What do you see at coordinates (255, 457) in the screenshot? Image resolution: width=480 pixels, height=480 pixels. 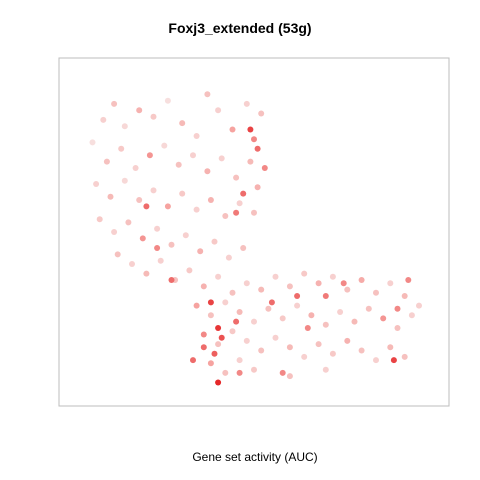 I see `x-axis-label: Gene set activity (AUC)` at bounding box center [255, 457].